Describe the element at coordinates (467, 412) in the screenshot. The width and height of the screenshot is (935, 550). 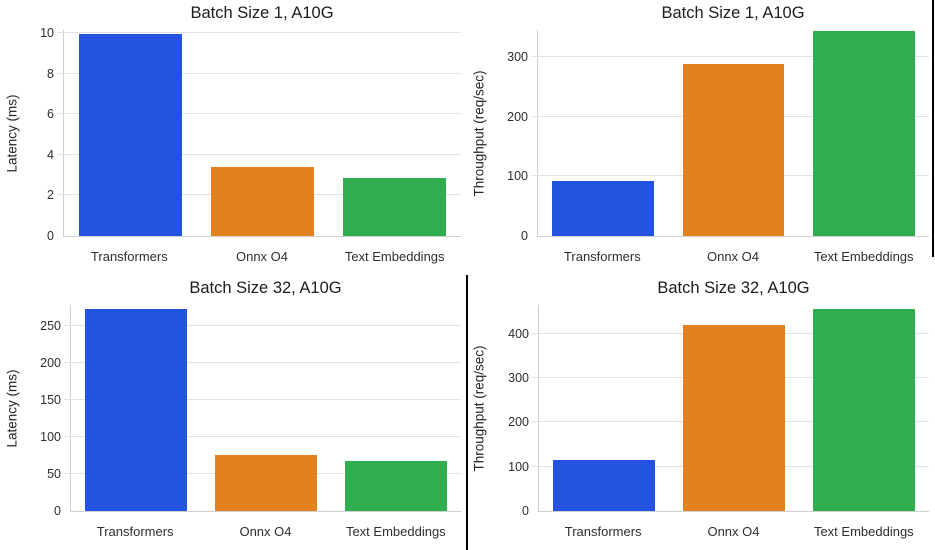
I see `divider-line-middle` at that location.